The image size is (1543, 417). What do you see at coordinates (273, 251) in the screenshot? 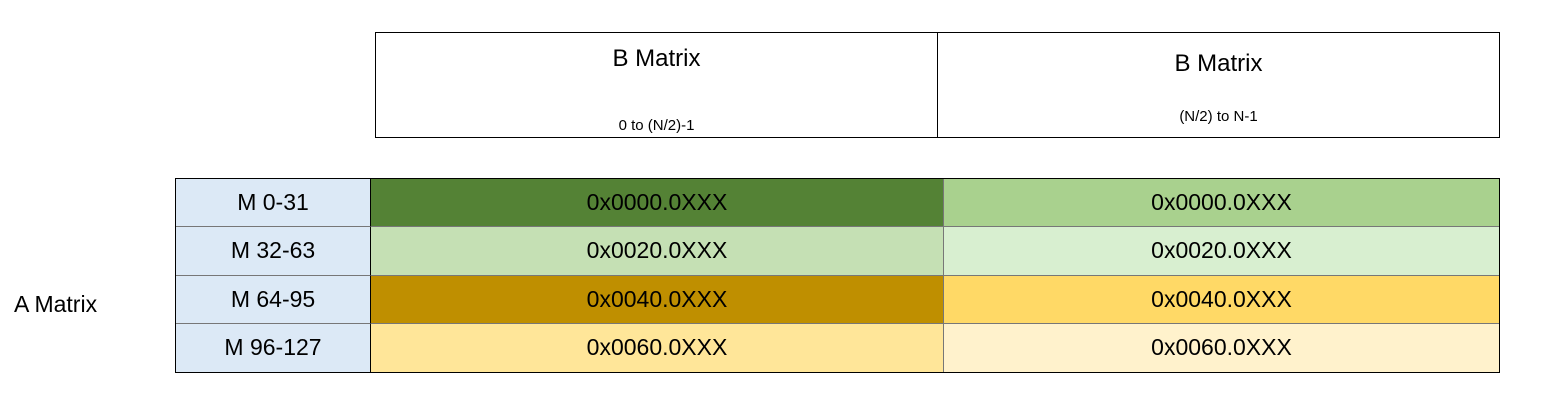
I see `row-label: M 32-63` at bounding box center [273, 251].